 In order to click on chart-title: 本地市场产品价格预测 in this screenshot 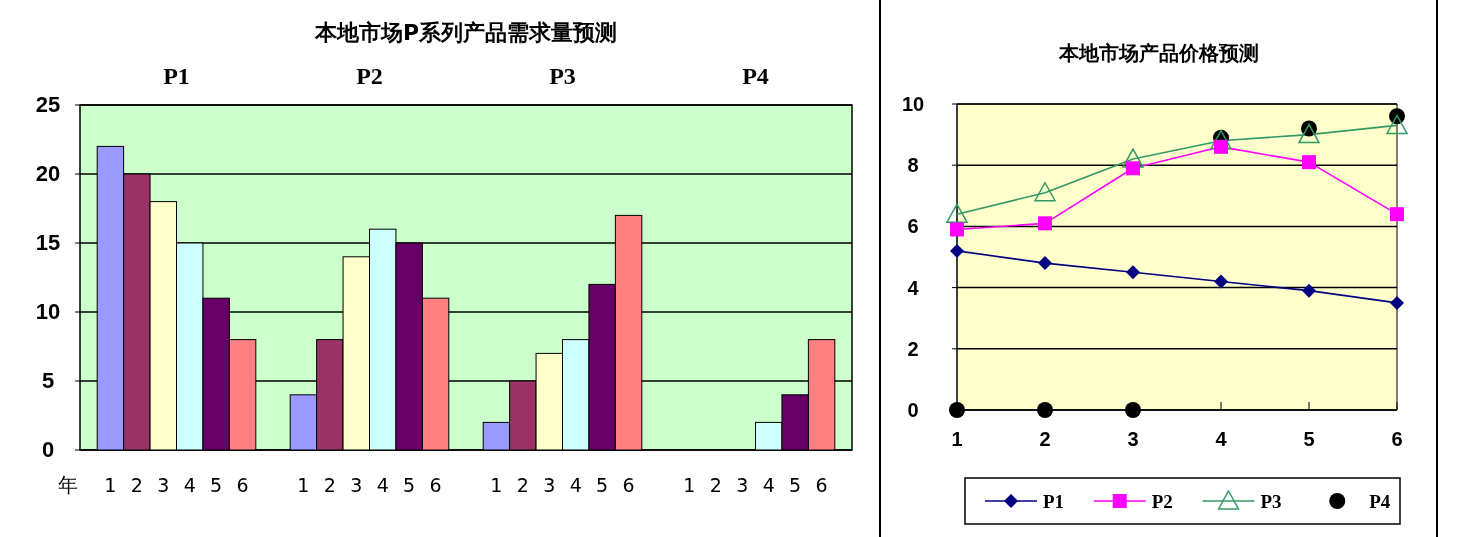, I will do `click(1158, 53)`.